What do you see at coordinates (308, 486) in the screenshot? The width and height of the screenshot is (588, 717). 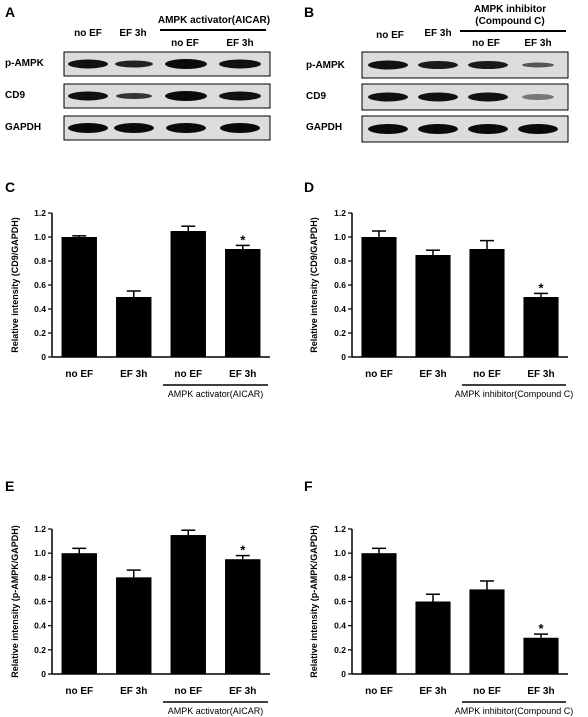 I see `panel-label: F` at bounding box center [308, 486].